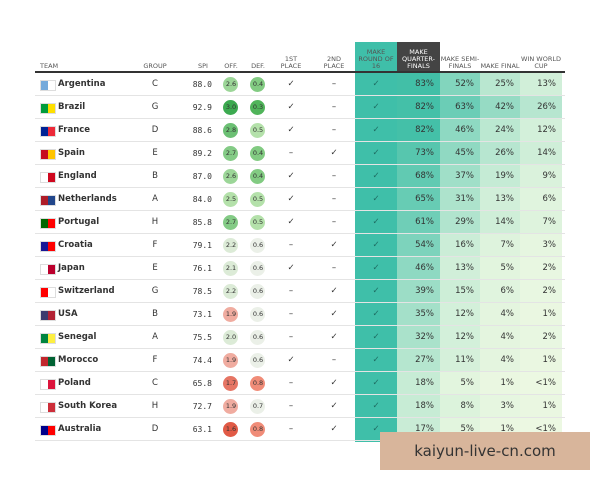 This screenshot has height=480, width=600. Describe the element at coordinates (464, 199) in the screenshot. I see `cell-text: 31%` at that location.